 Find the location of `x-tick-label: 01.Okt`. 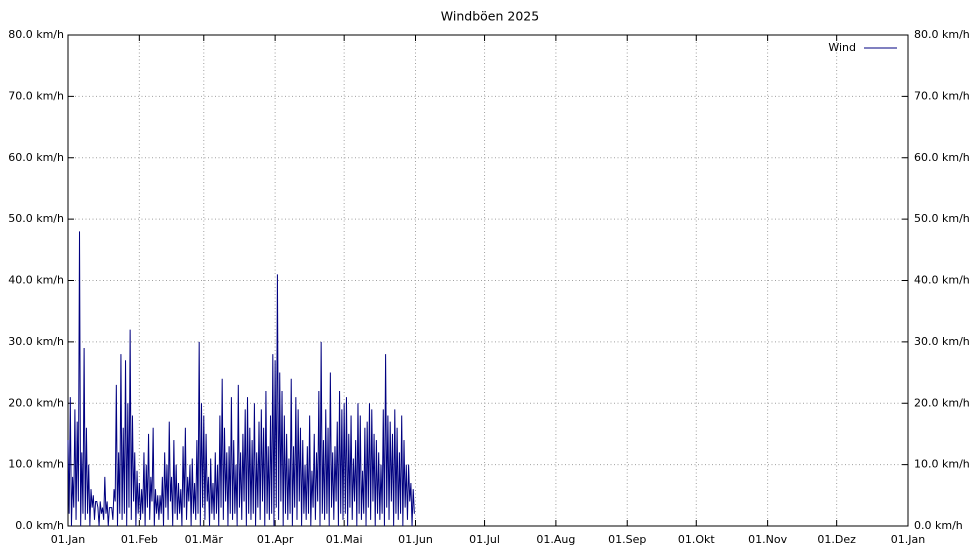

x-tick-label: 01.Okt is located at coordinates (697, 539).